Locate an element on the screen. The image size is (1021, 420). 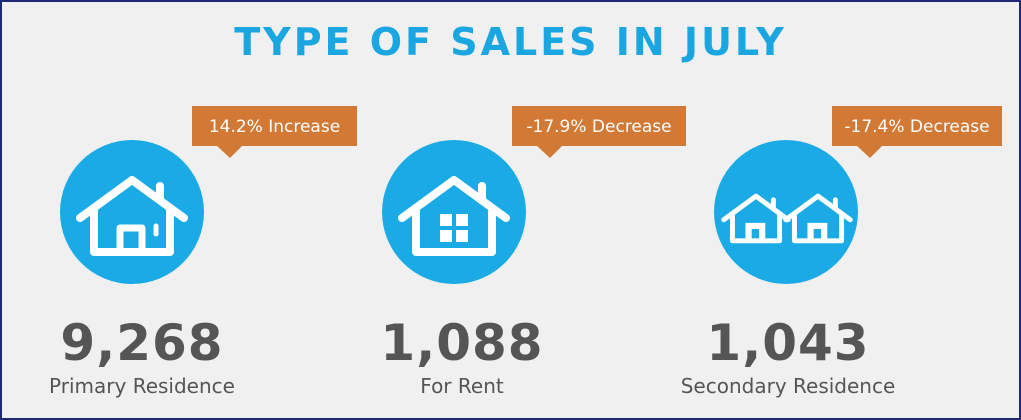
change-badge: 14.2% Increase is located at coordinates (274, 127).